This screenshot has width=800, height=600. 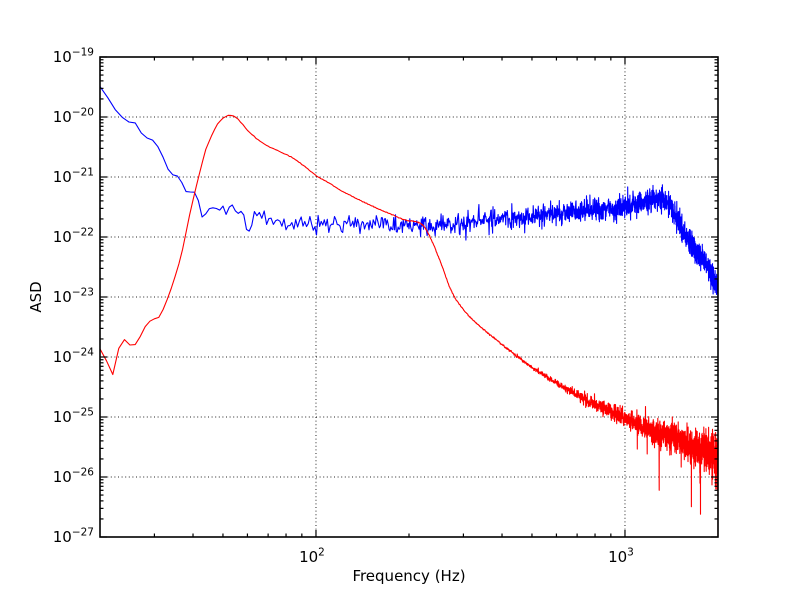 What do you see at coordinates (73, 297) in the screenshot?
I see `tick-label: 10⁻²³` at bounding box center [73, 297].